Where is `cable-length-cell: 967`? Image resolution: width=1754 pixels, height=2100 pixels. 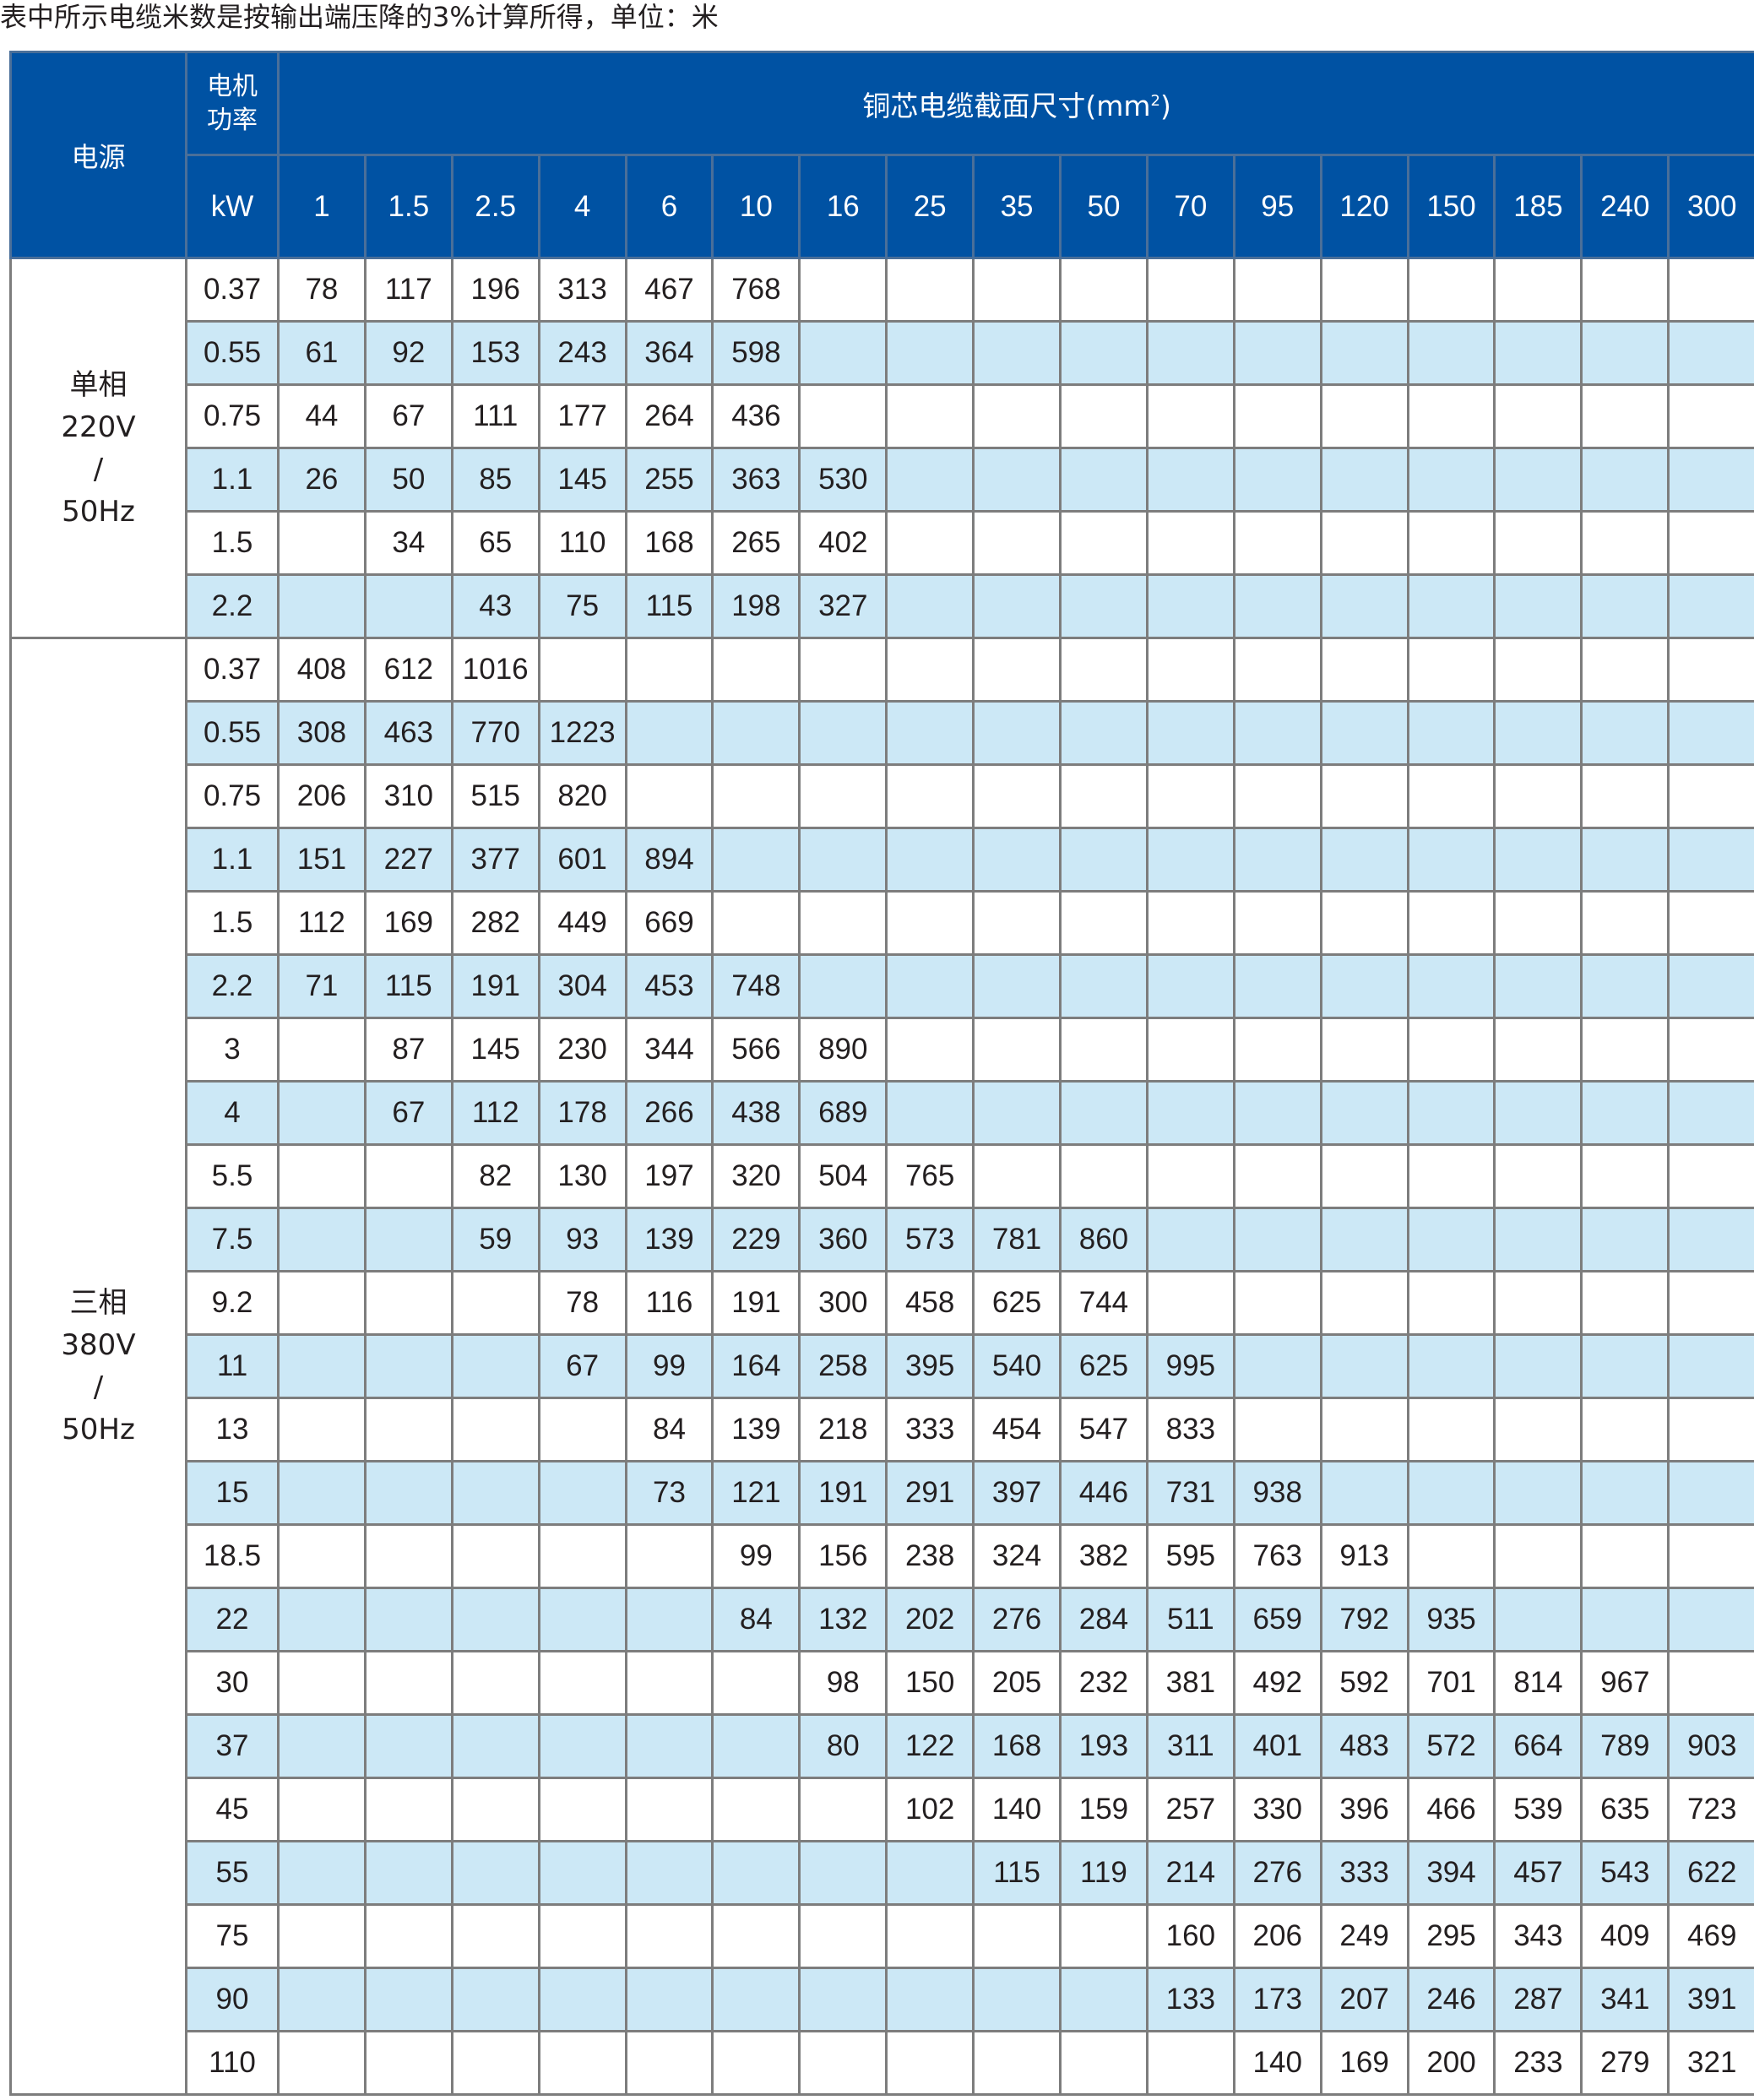
cable-length-cell: 967 is located at coordinates (1625, 1683).